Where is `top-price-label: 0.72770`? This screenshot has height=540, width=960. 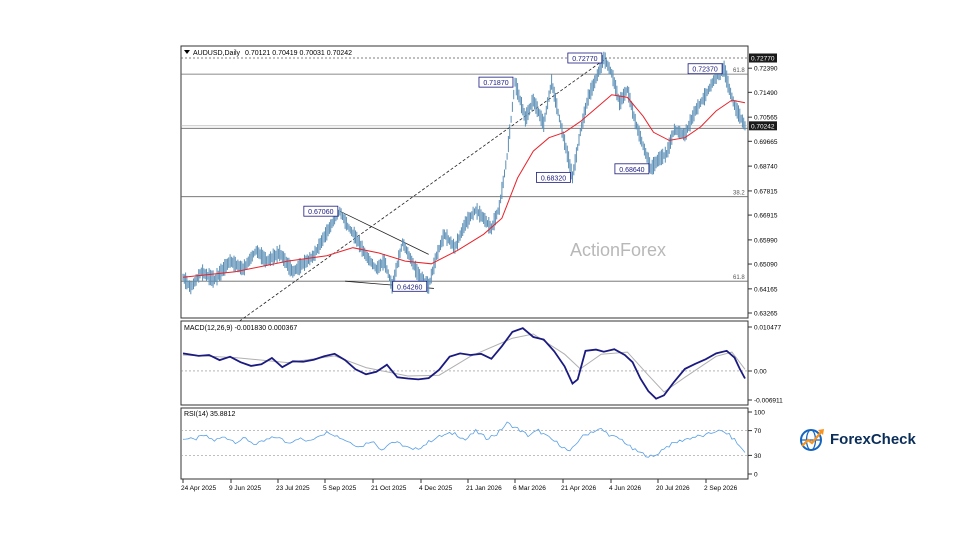
top-price-label: 0.72770 is located at coordinates (763, 59).